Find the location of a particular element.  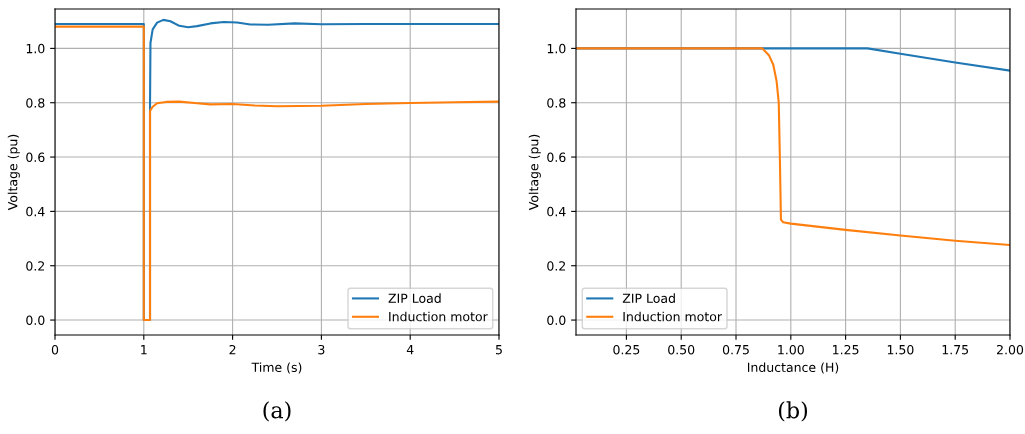

x-tick-label: 2.00 is located at coordinates (1010, 349).